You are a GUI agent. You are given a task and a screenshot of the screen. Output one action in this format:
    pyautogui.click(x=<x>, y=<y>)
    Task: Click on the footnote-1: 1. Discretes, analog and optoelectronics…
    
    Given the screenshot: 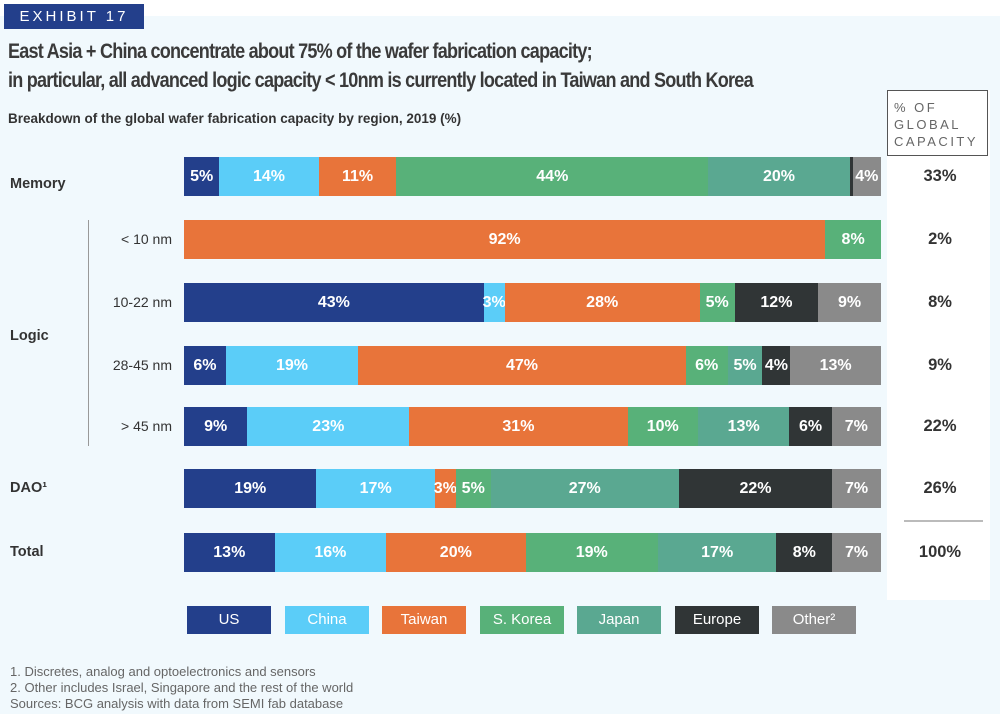 What is the action you would take?
    pyautogui.click(x=163, y=671)
    